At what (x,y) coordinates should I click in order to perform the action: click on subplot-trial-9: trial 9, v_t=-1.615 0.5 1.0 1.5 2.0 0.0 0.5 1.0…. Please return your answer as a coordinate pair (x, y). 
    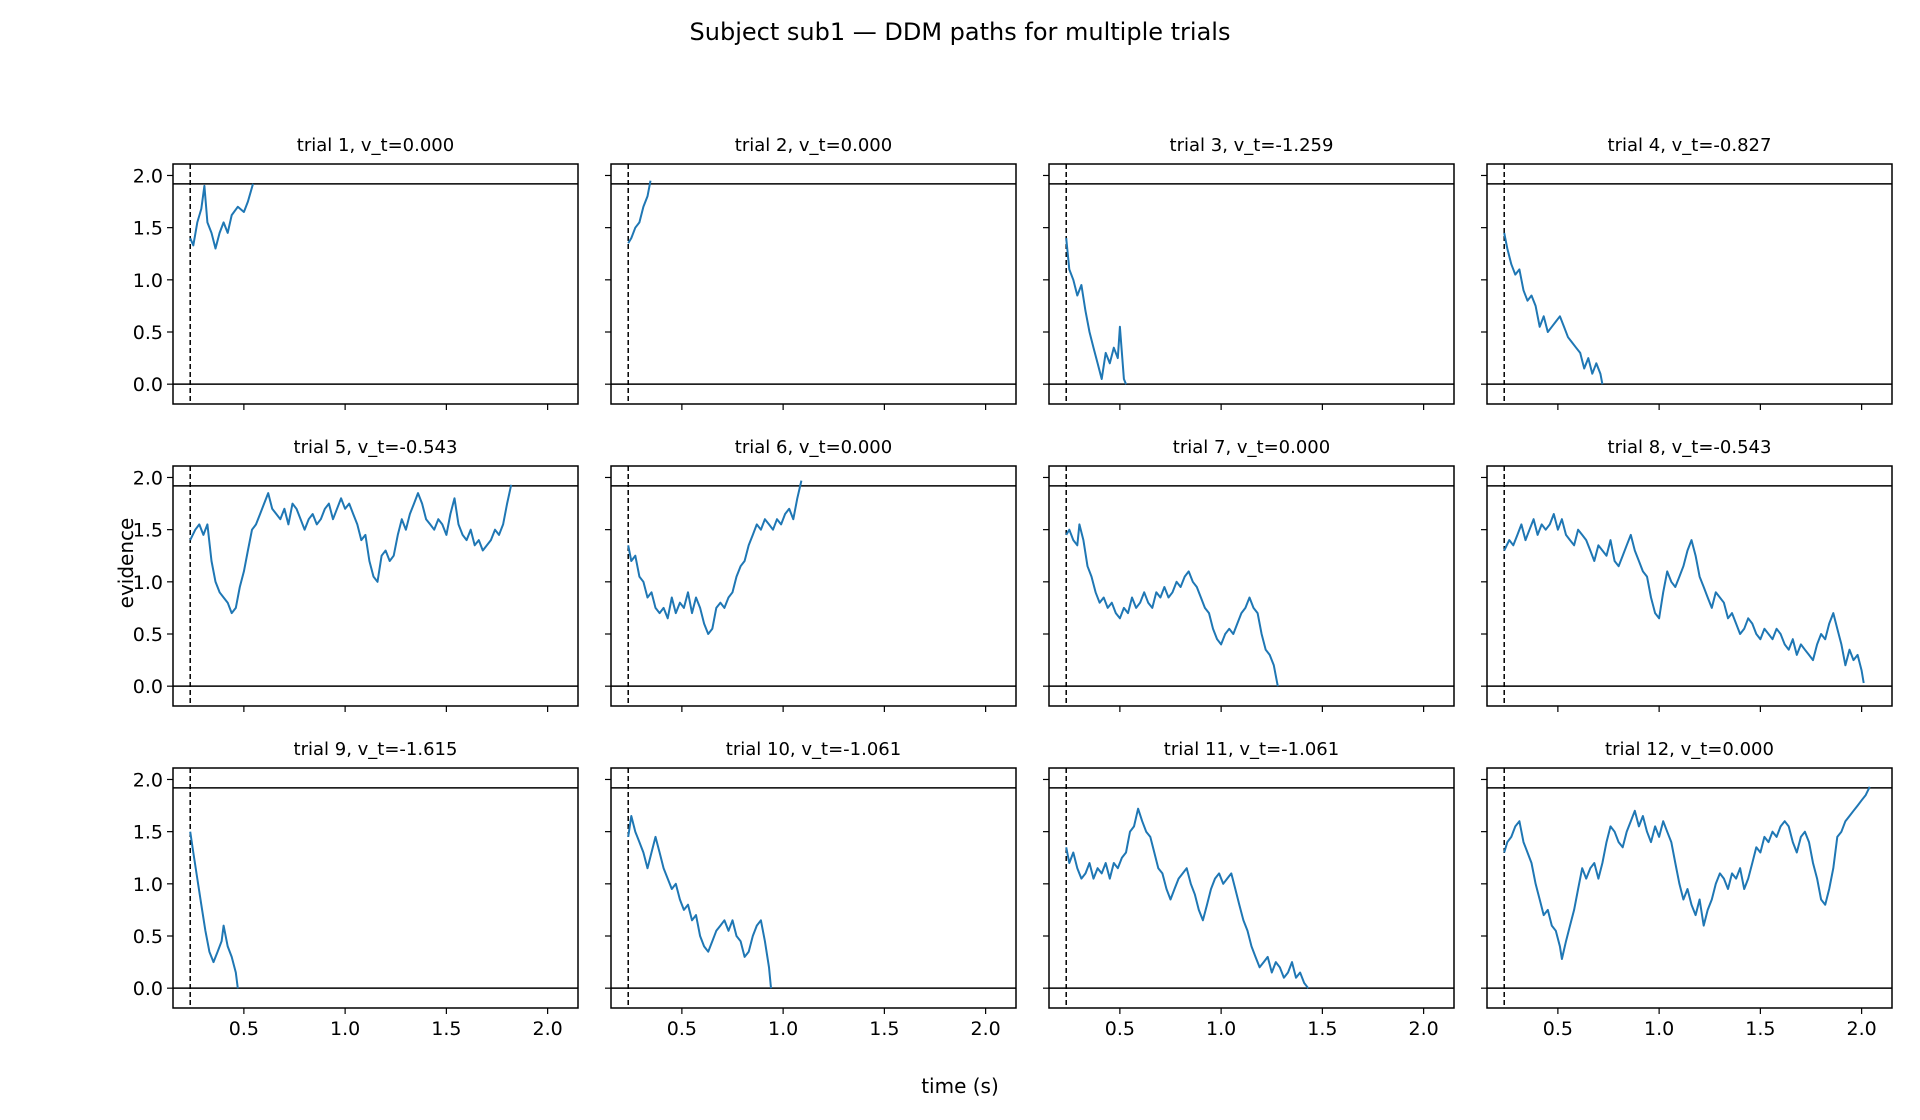
    Looking at the image, I should click on (356, 889).